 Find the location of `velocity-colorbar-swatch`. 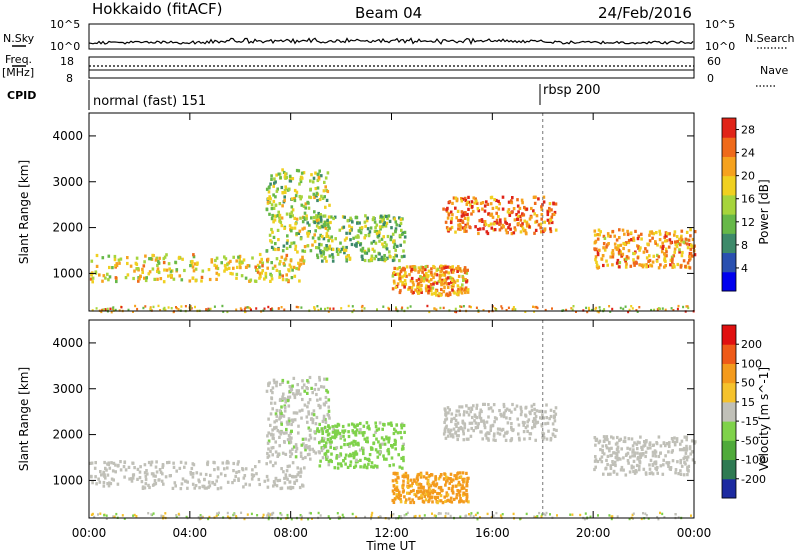

velocity-colorbar-swatch is located at coordinates (729, 488).